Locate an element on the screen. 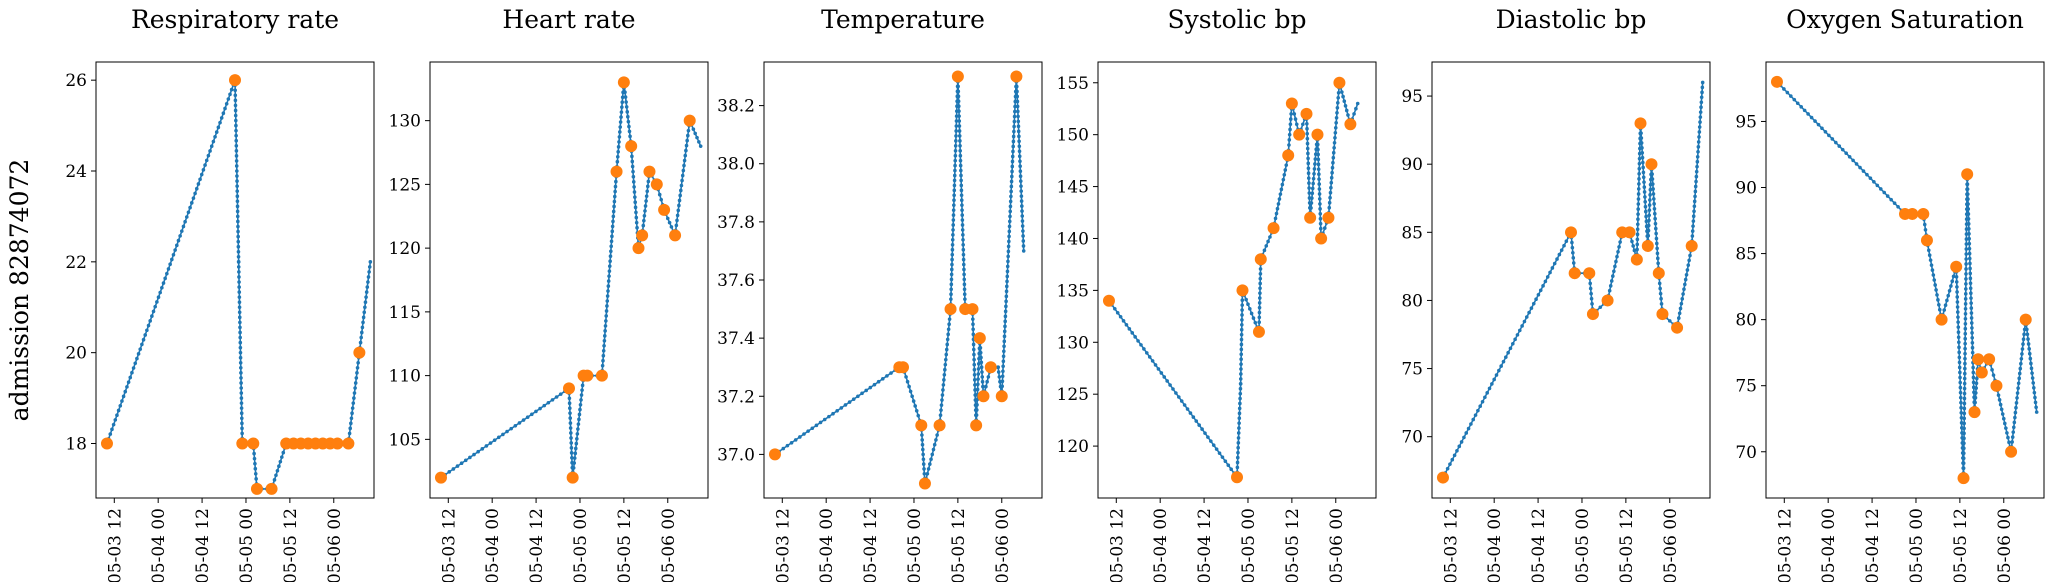 The height and width of the screenshot is (582, 2055). y-tick-label: 75 is located at coordinates (1746, 387).